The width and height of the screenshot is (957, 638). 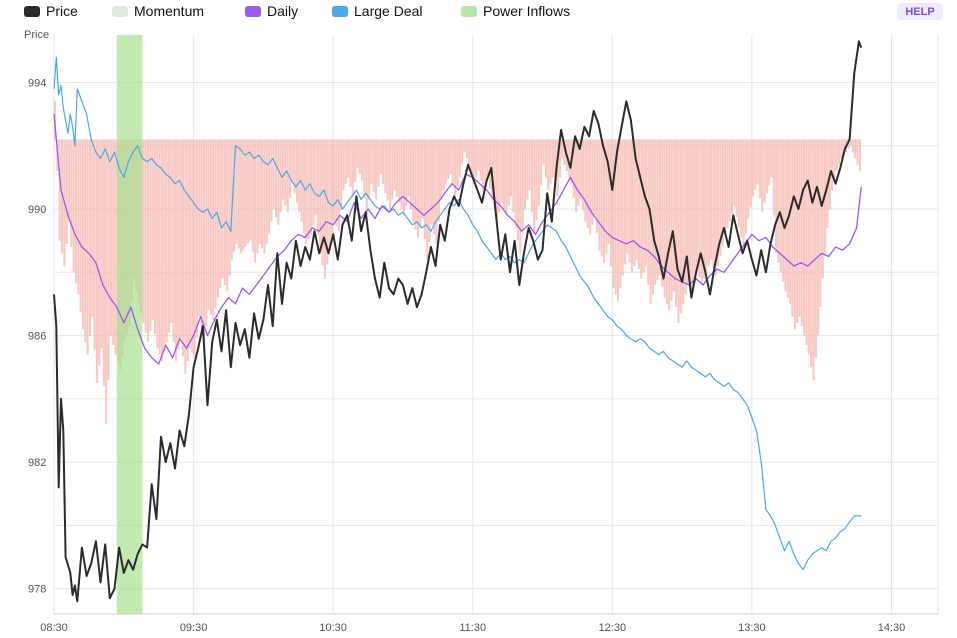 What do you see at coordinates (377, 11) in the screenshot?
I see `legend-item-large-deal: Large Deal` at bounding box center [377, 11].